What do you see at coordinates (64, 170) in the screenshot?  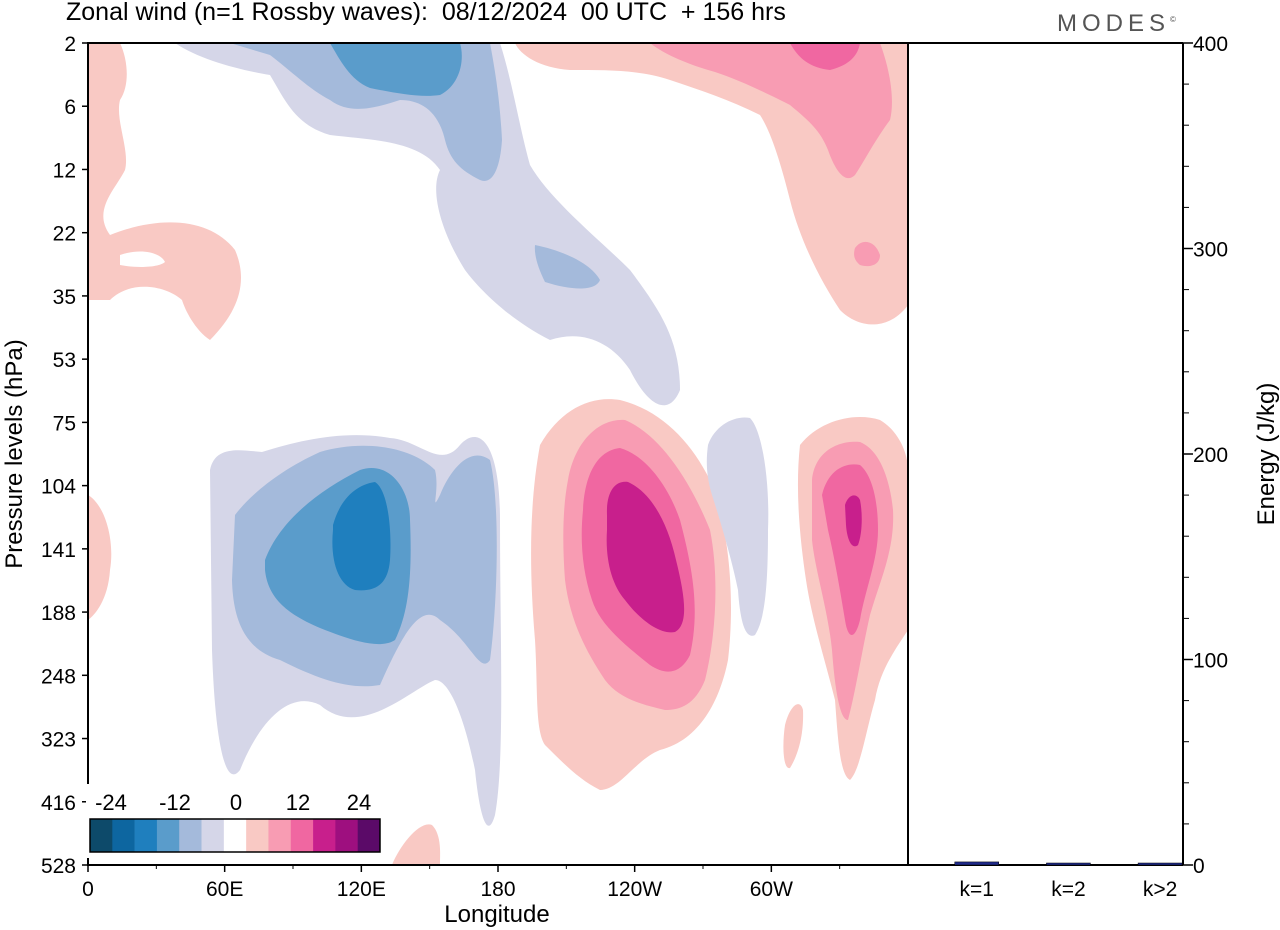 I see `y-tick-label: 12` at bounding box center [64, 170].